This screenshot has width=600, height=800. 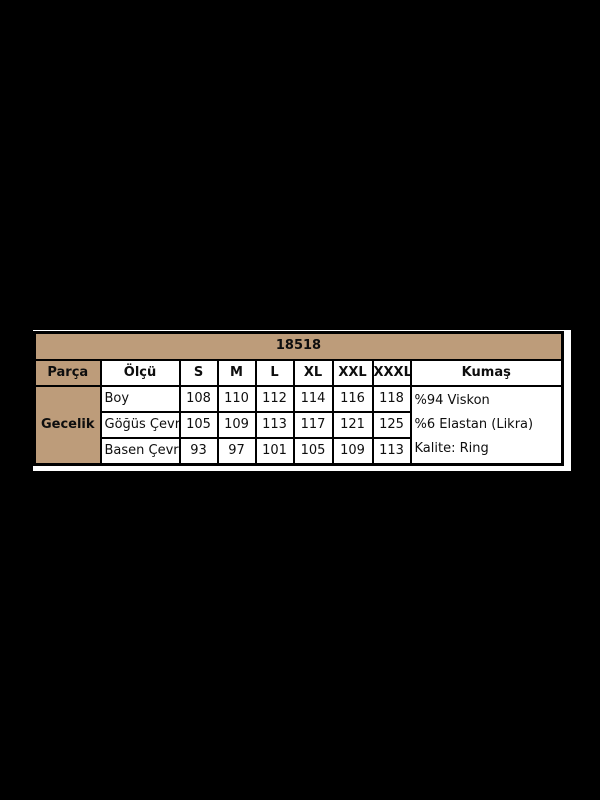 I want to click on header-size-xl: XL, so click(x=313, y=373).